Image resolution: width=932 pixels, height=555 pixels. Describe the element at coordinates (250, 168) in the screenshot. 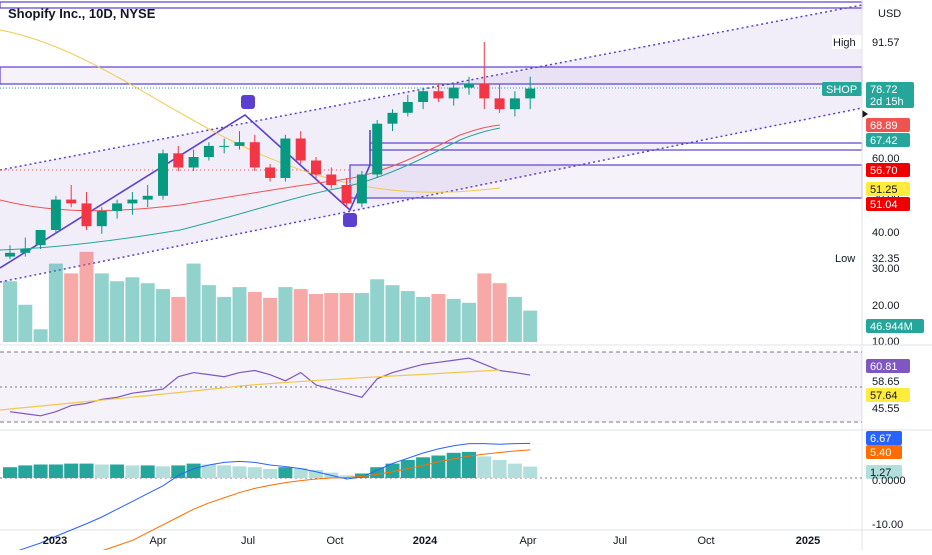

I see `ma-short` at that location.